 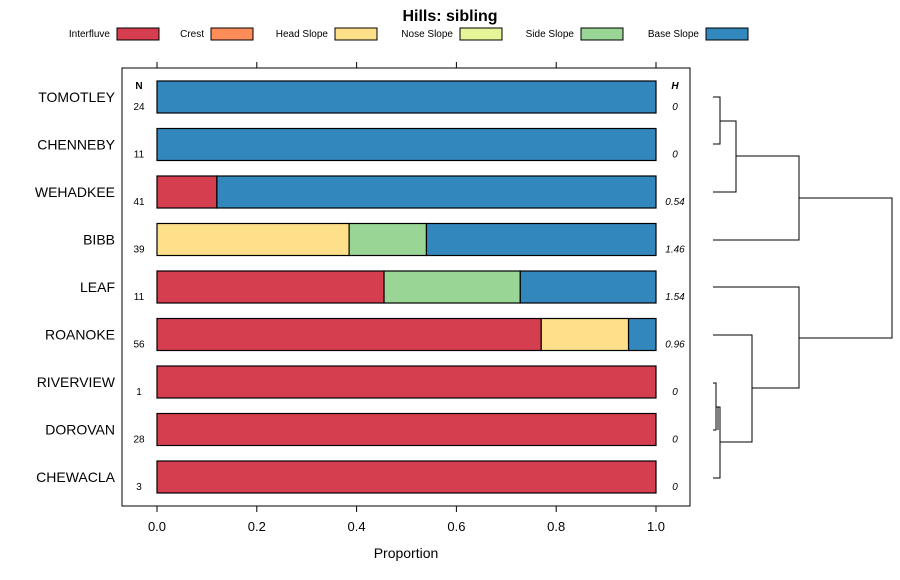 What do you see at coordinates (139, 392) in the screenshot?
I see `n-value-riverview: 1` at bounding box center [139, 392].